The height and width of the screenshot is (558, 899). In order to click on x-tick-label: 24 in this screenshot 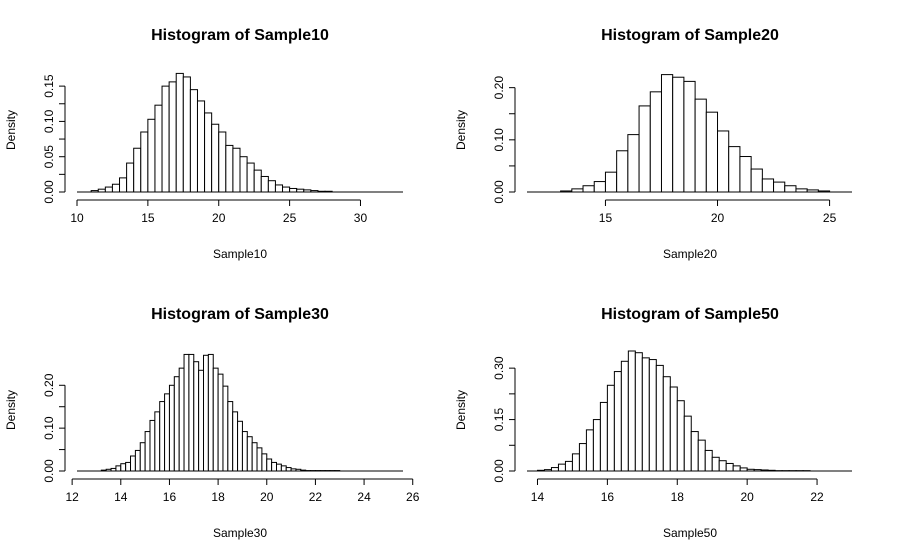, I will do `click(364, 497)`.